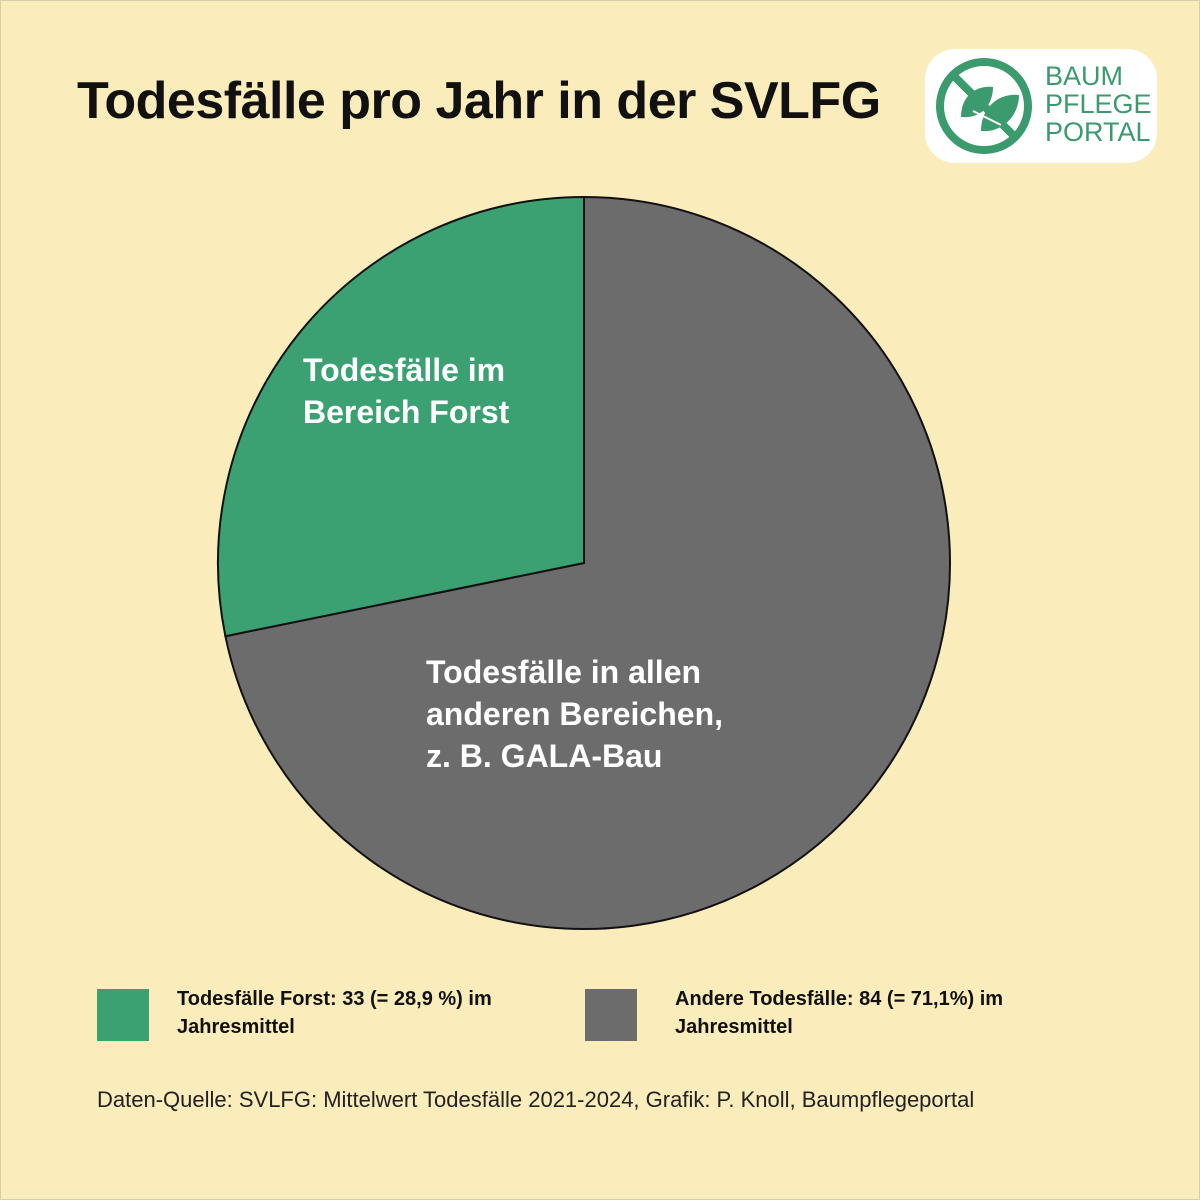 Image resolution: width=1200 pixels, height=1200 pixels. Describe the element at coordinates (479, 101) in the screenshot. I see `chart-title: Todesfälle pro Jahr in der SVLFG` at that location.